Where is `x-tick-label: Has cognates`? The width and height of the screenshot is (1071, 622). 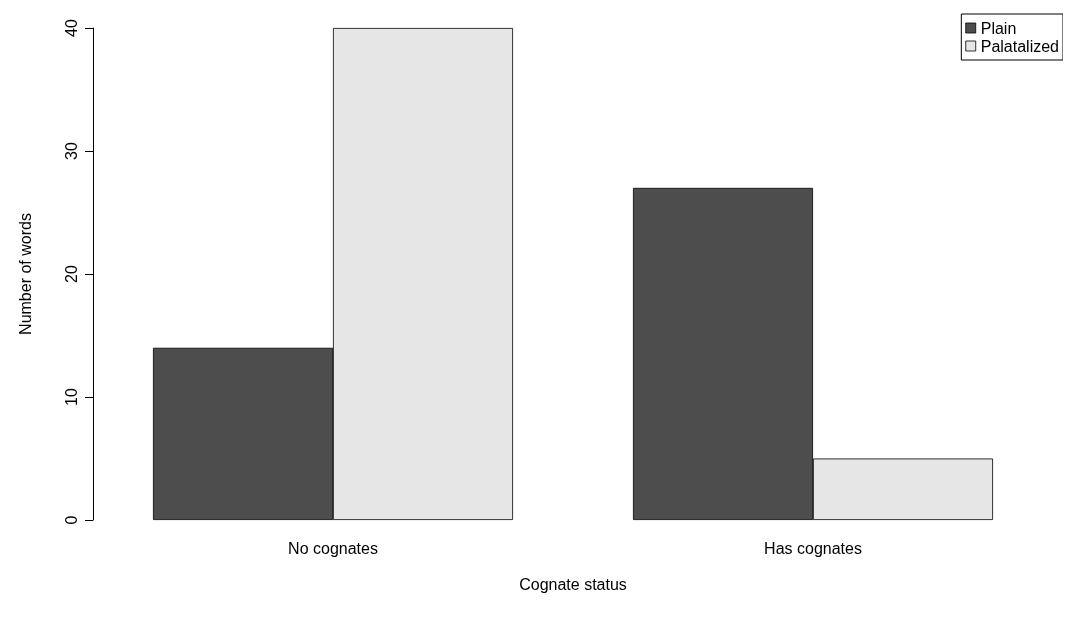
x-tick-label: Has cognates is located at coordinates (813, 548).